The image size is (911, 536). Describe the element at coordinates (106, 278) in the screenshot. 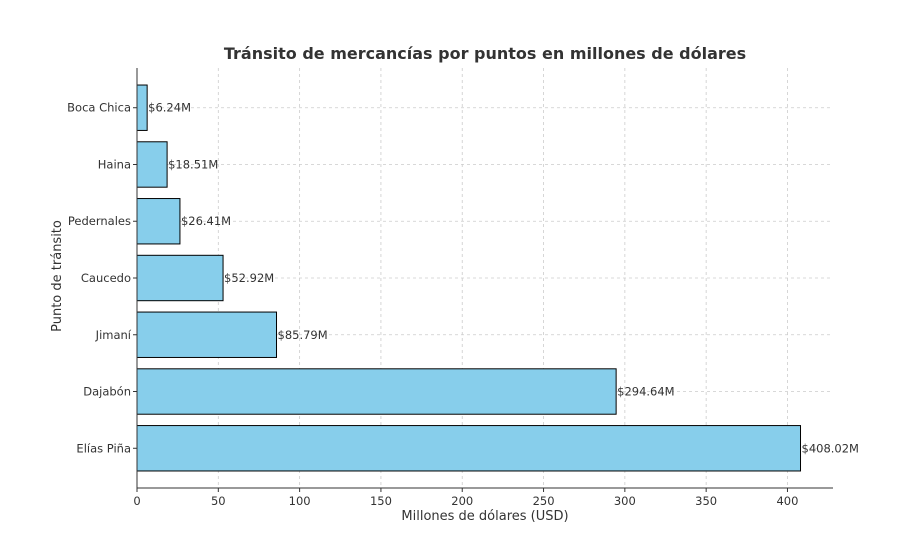

I see `y-tick-label: Caucedo` at that location.